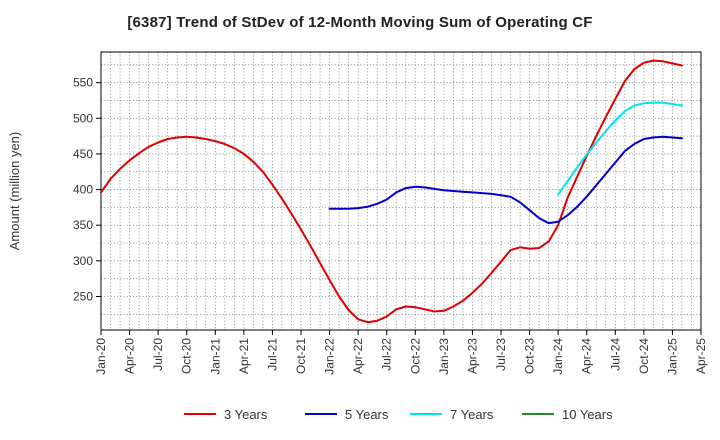 This screenshot has width=720, height=440. I want to click on y-tick-label: 400, so click(83, 190).